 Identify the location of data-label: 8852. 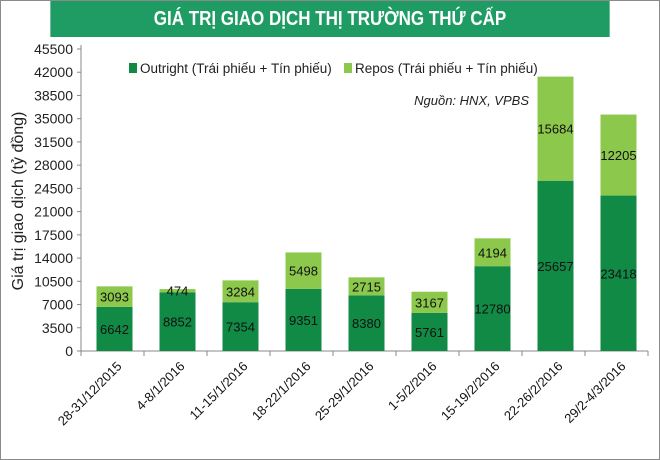
(177, 322).